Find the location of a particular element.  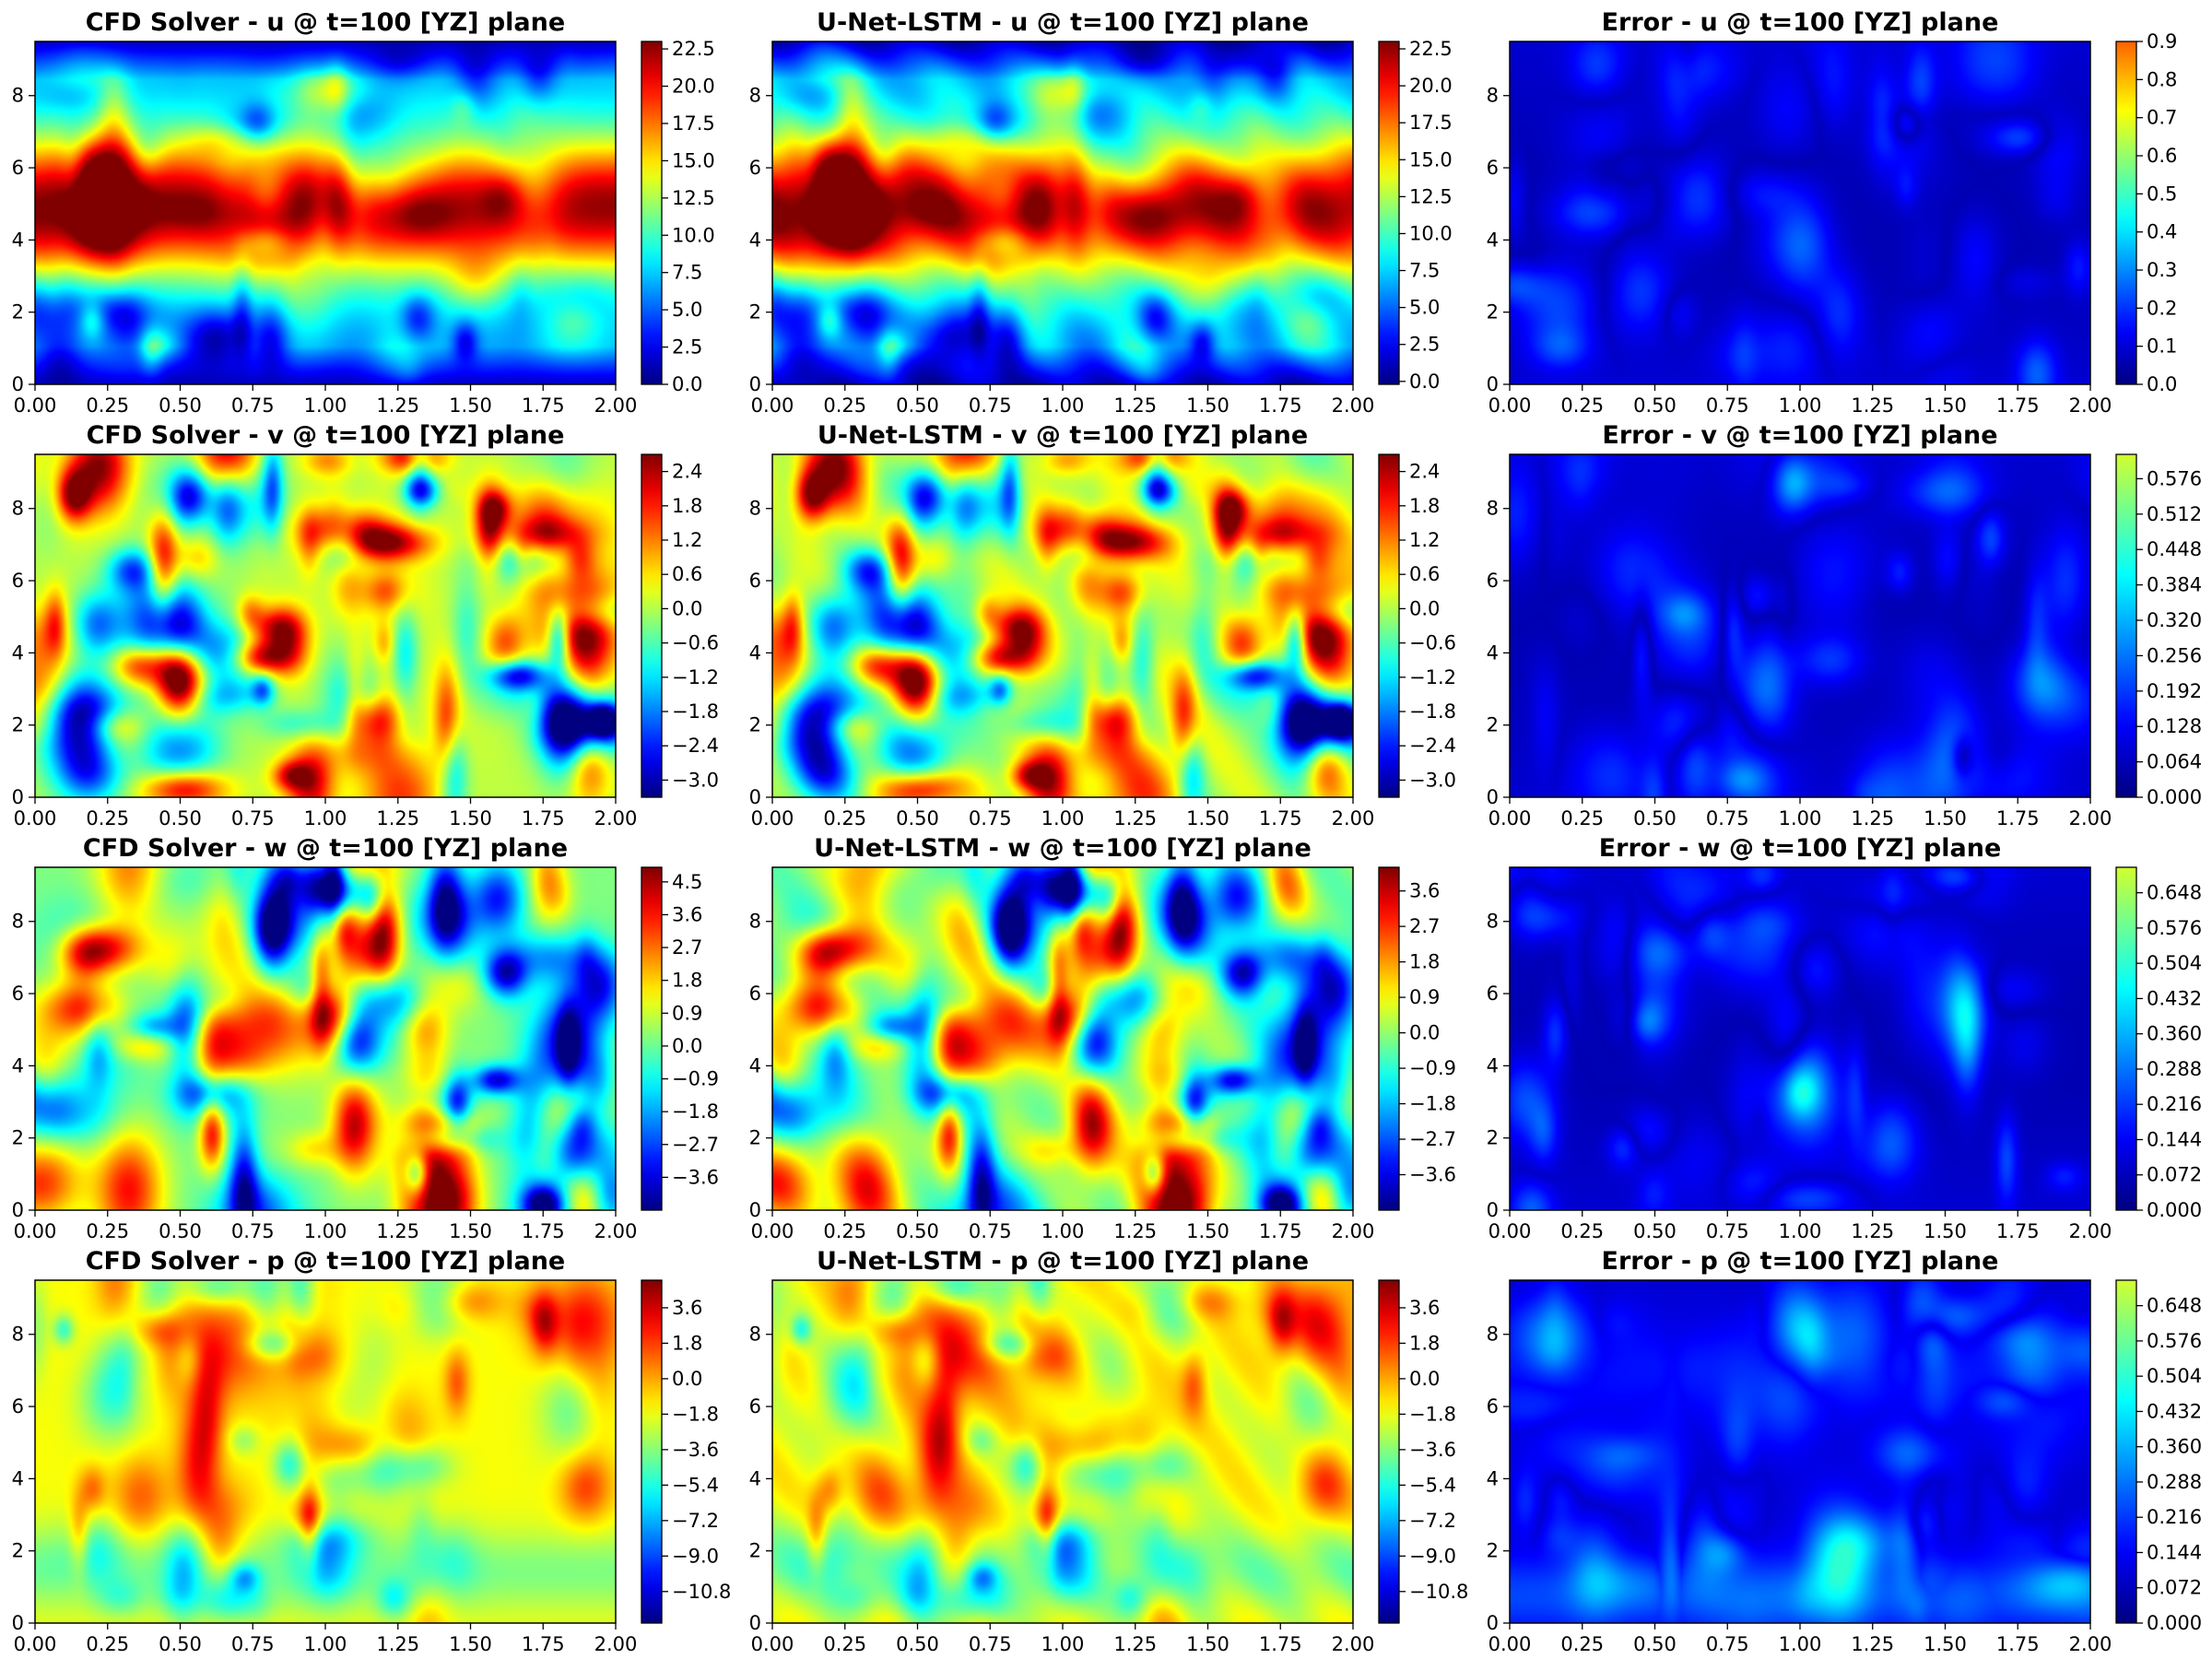

colorbar-tick-label: 4.5 is located at coordinates (687, 882).